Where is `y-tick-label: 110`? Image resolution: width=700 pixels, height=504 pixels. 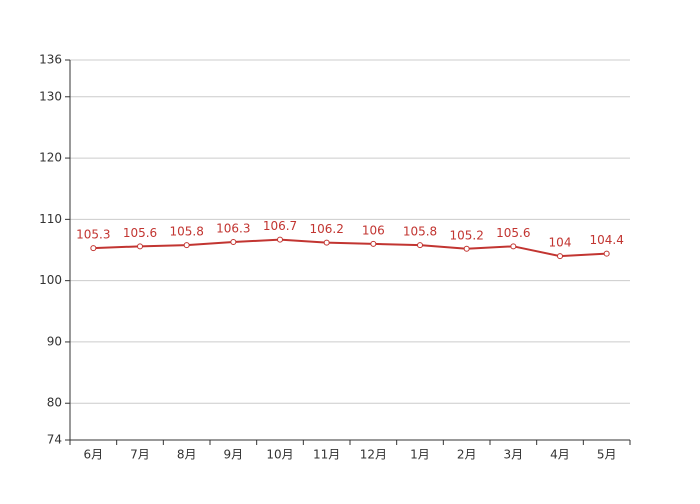 y-tick-label: 110 is located at coordinates (50, 219).